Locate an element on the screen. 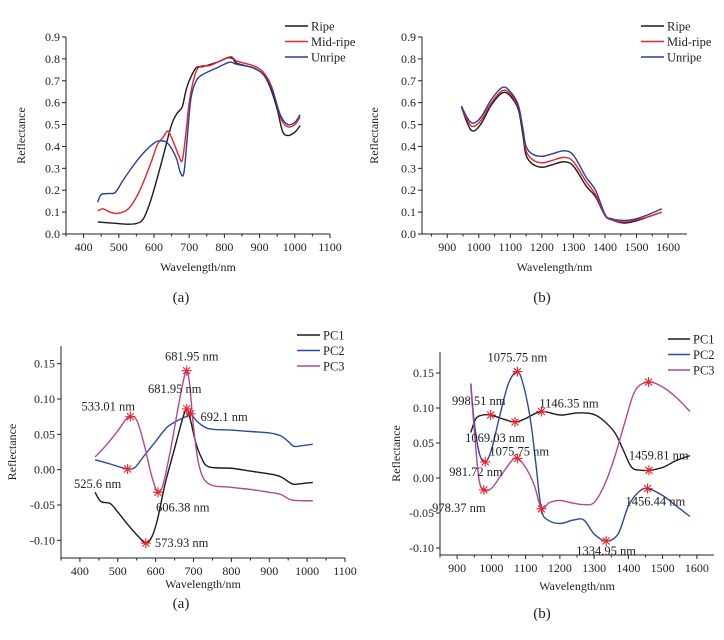  x-tick-label: 600 is located at coordinates (154, 247).